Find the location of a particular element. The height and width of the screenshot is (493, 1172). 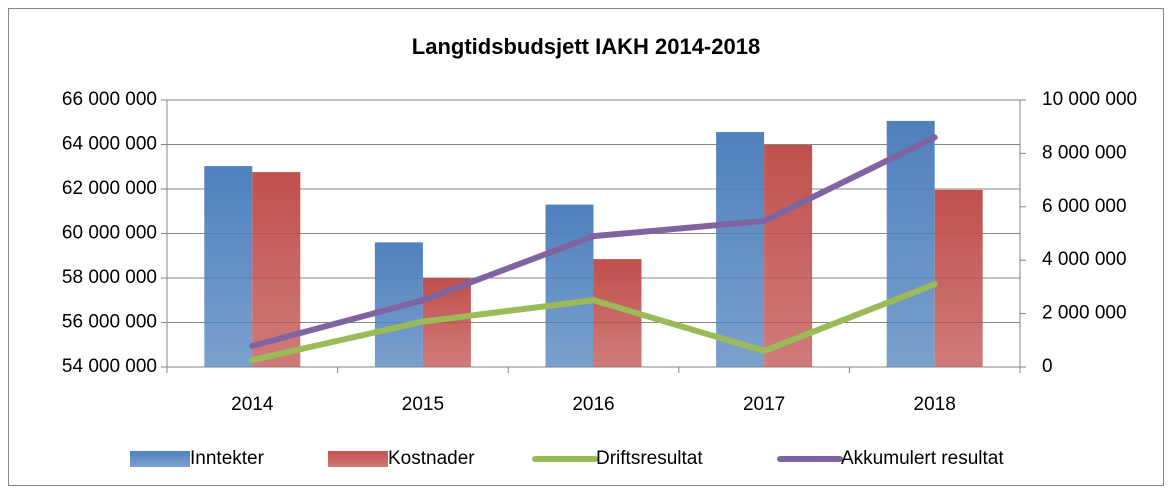

y-tick-label: 54 000 000 is located at coordinates (109, 366).